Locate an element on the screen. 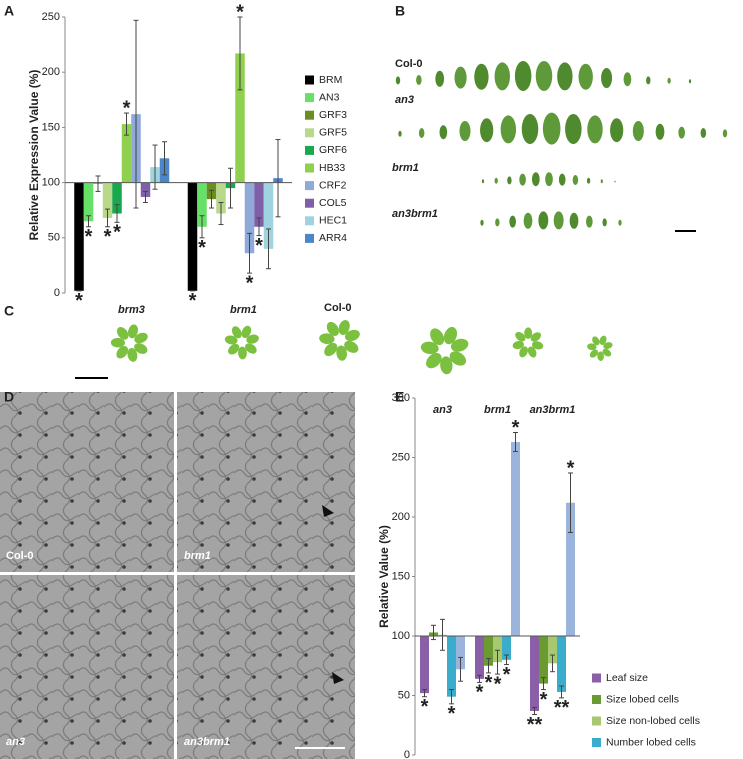 This screenshot has height=759, width=743. y-axis-label: Relative Value (%) is located at coordinates (384, 576).